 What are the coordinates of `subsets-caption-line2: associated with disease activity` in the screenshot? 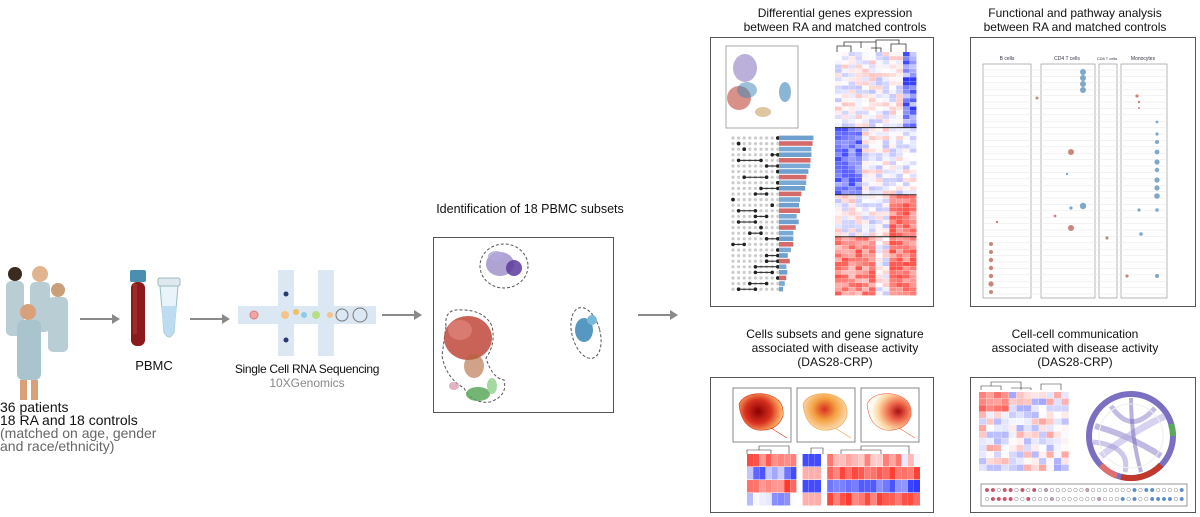 It's located at (835, 348).